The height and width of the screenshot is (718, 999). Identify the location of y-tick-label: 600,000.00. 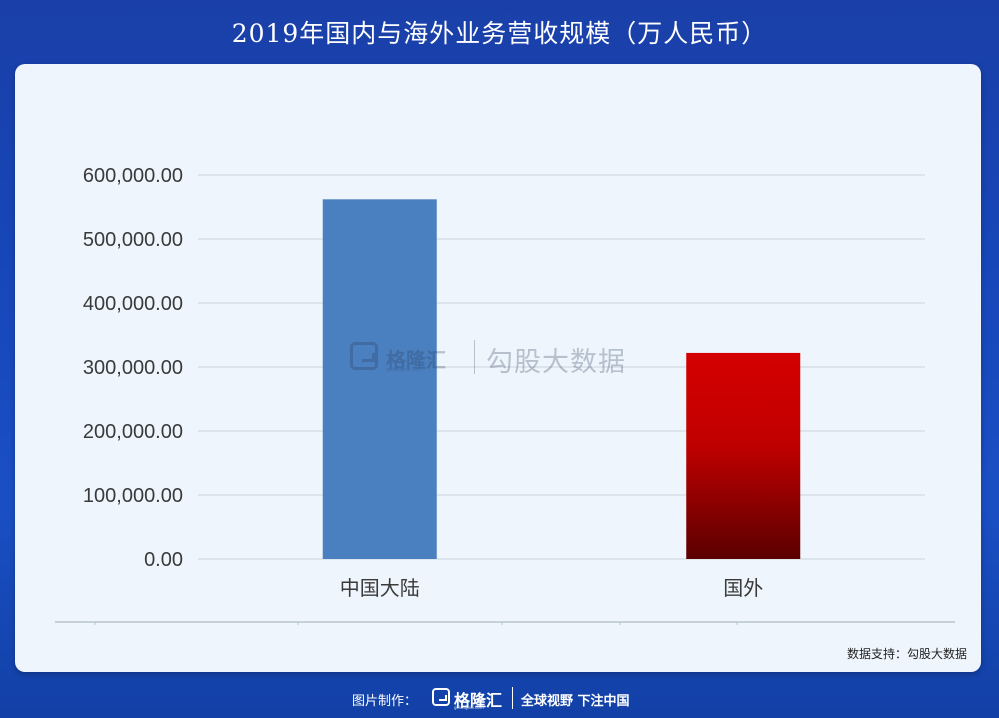
(133, 176).